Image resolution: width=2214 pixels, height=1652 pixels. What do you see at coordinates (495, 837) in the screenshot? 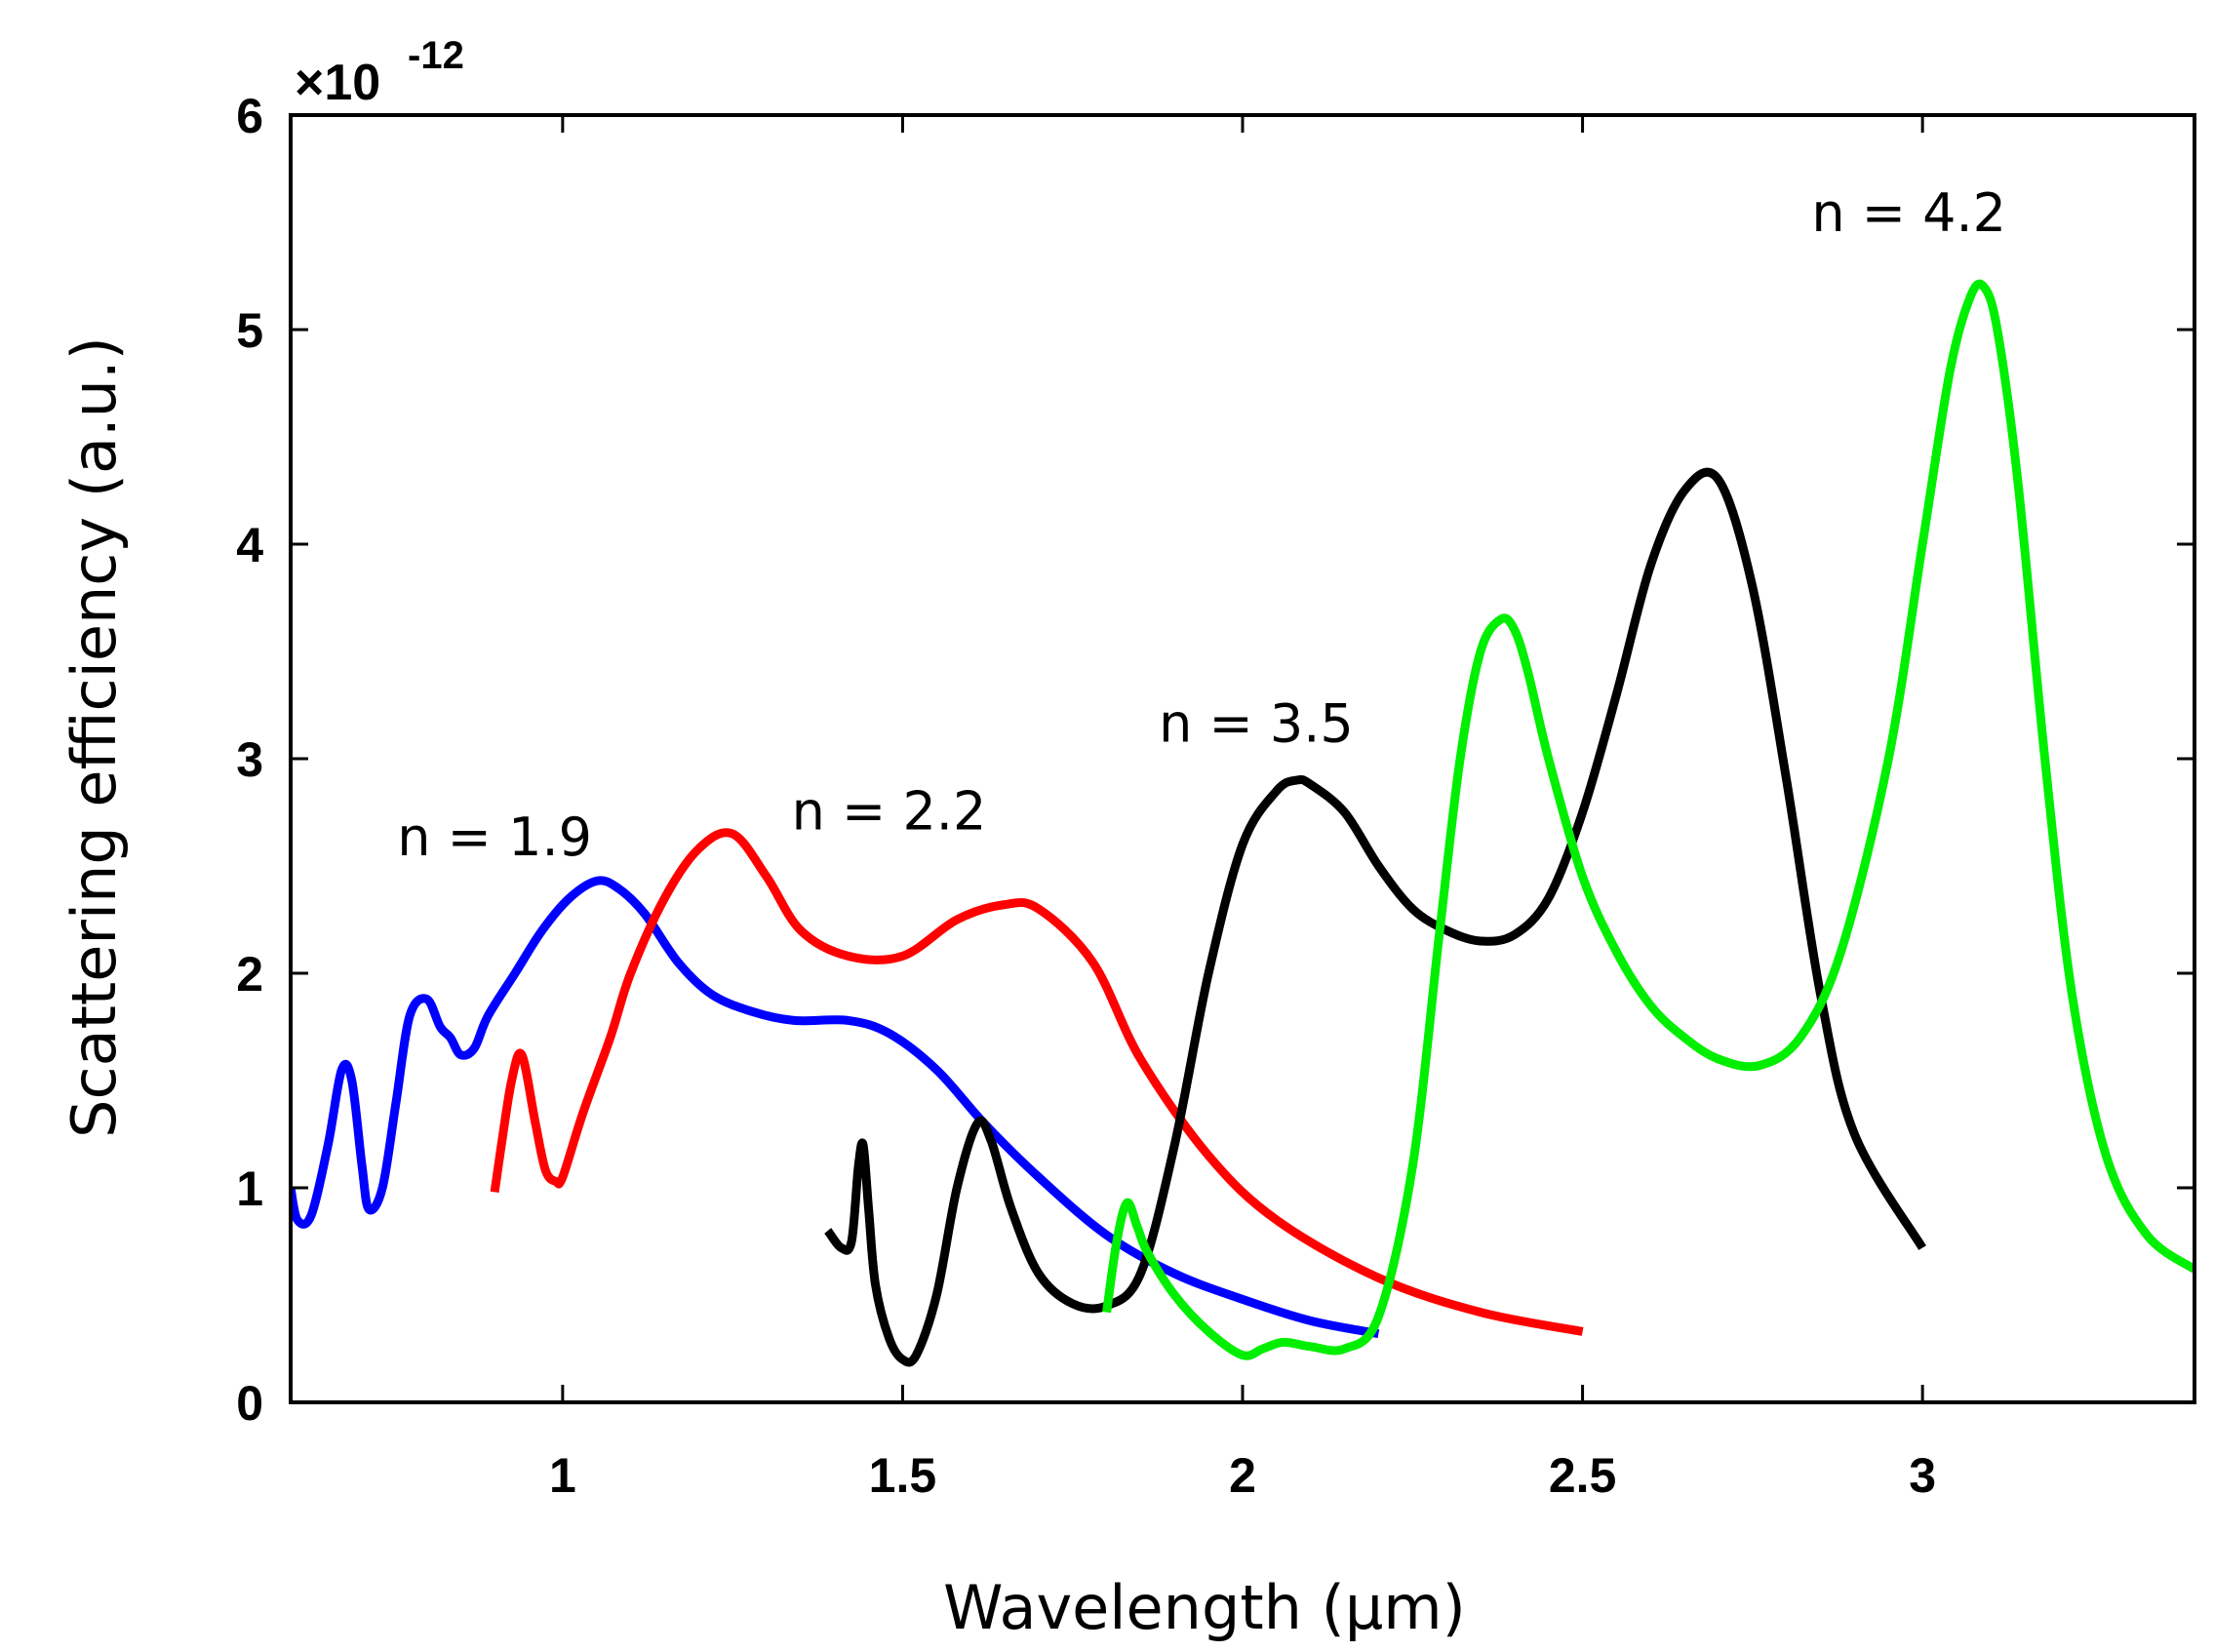
I see `series-annotation: n = 1.9` at bounding box center [495, 837].